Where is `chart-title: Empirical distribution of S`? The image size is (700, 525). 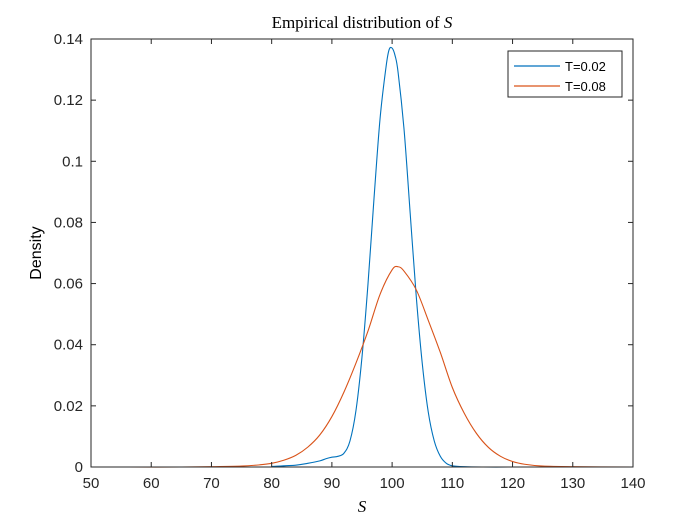 chart-title: Empirical distribution of S is located at coordinates (362, 22).